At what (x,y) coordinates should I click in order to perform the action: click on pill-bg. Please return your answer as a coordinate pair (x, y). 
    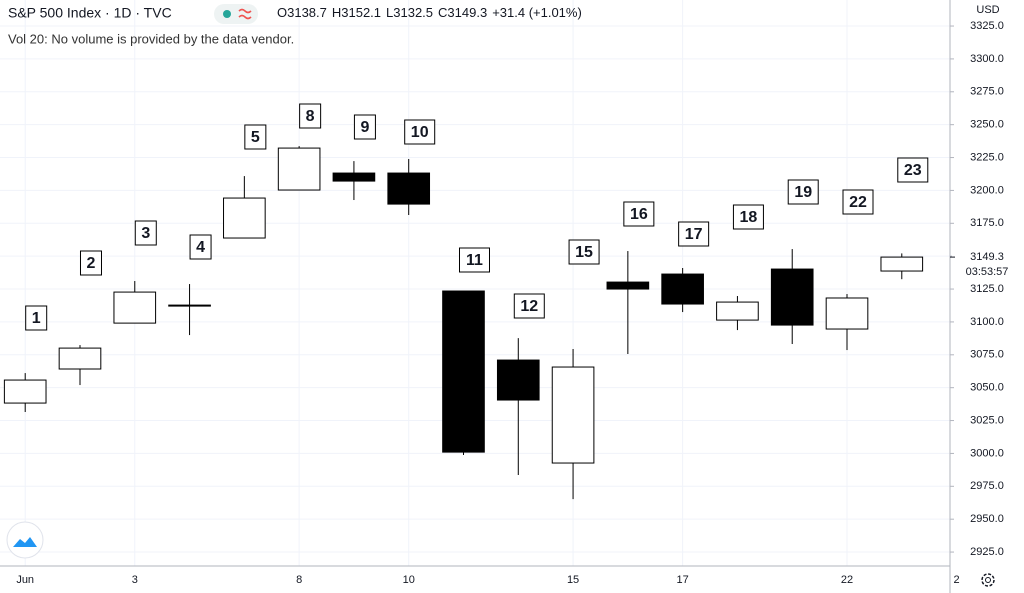
    Looking at the image, I should click on (236, 14).